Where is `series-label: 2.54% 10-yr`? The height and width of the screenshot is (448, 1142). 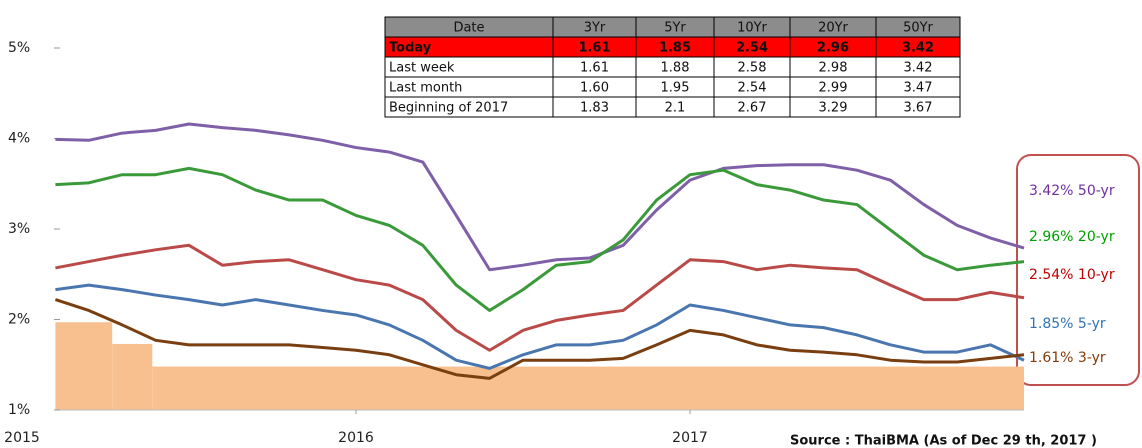 series-label: 2.54% 10-yr is located at coordinates (1072, 275).